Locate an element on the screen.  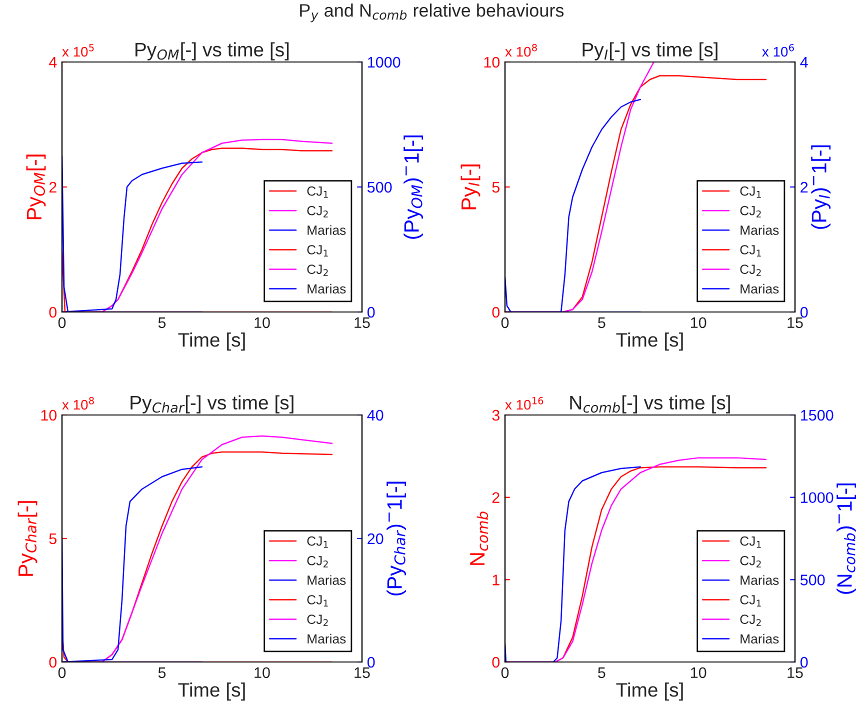
y2-tick-label: 40 is located at coordinates (375, 415).